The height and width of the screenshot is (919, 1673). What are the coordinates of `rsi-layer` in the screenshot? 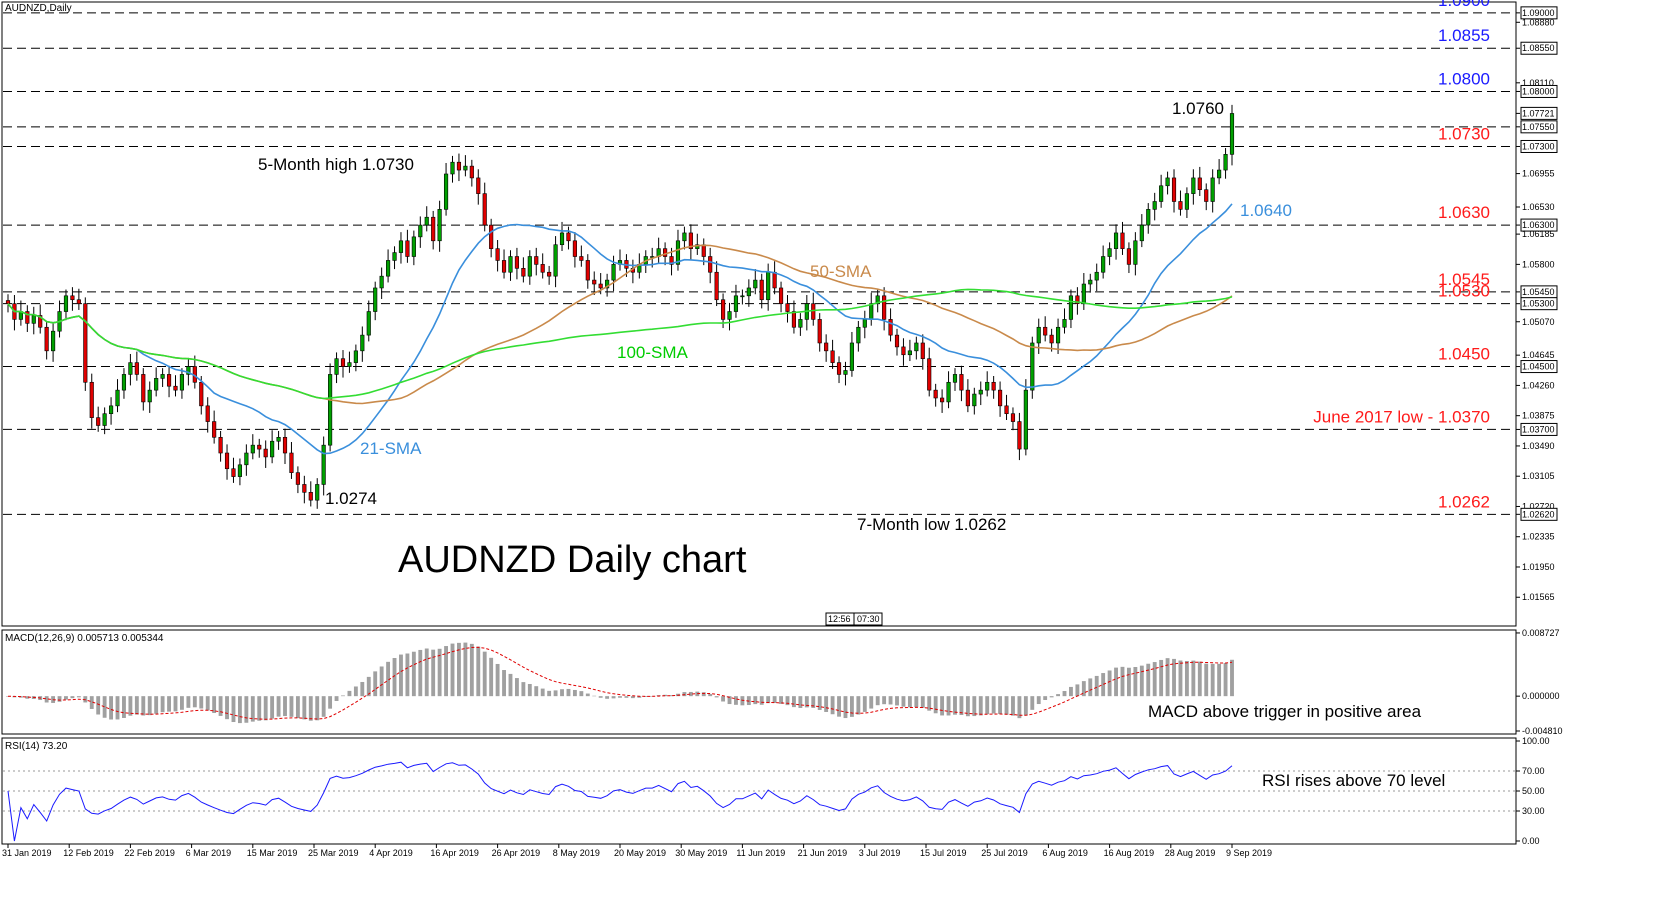 It's located at (759, 801).